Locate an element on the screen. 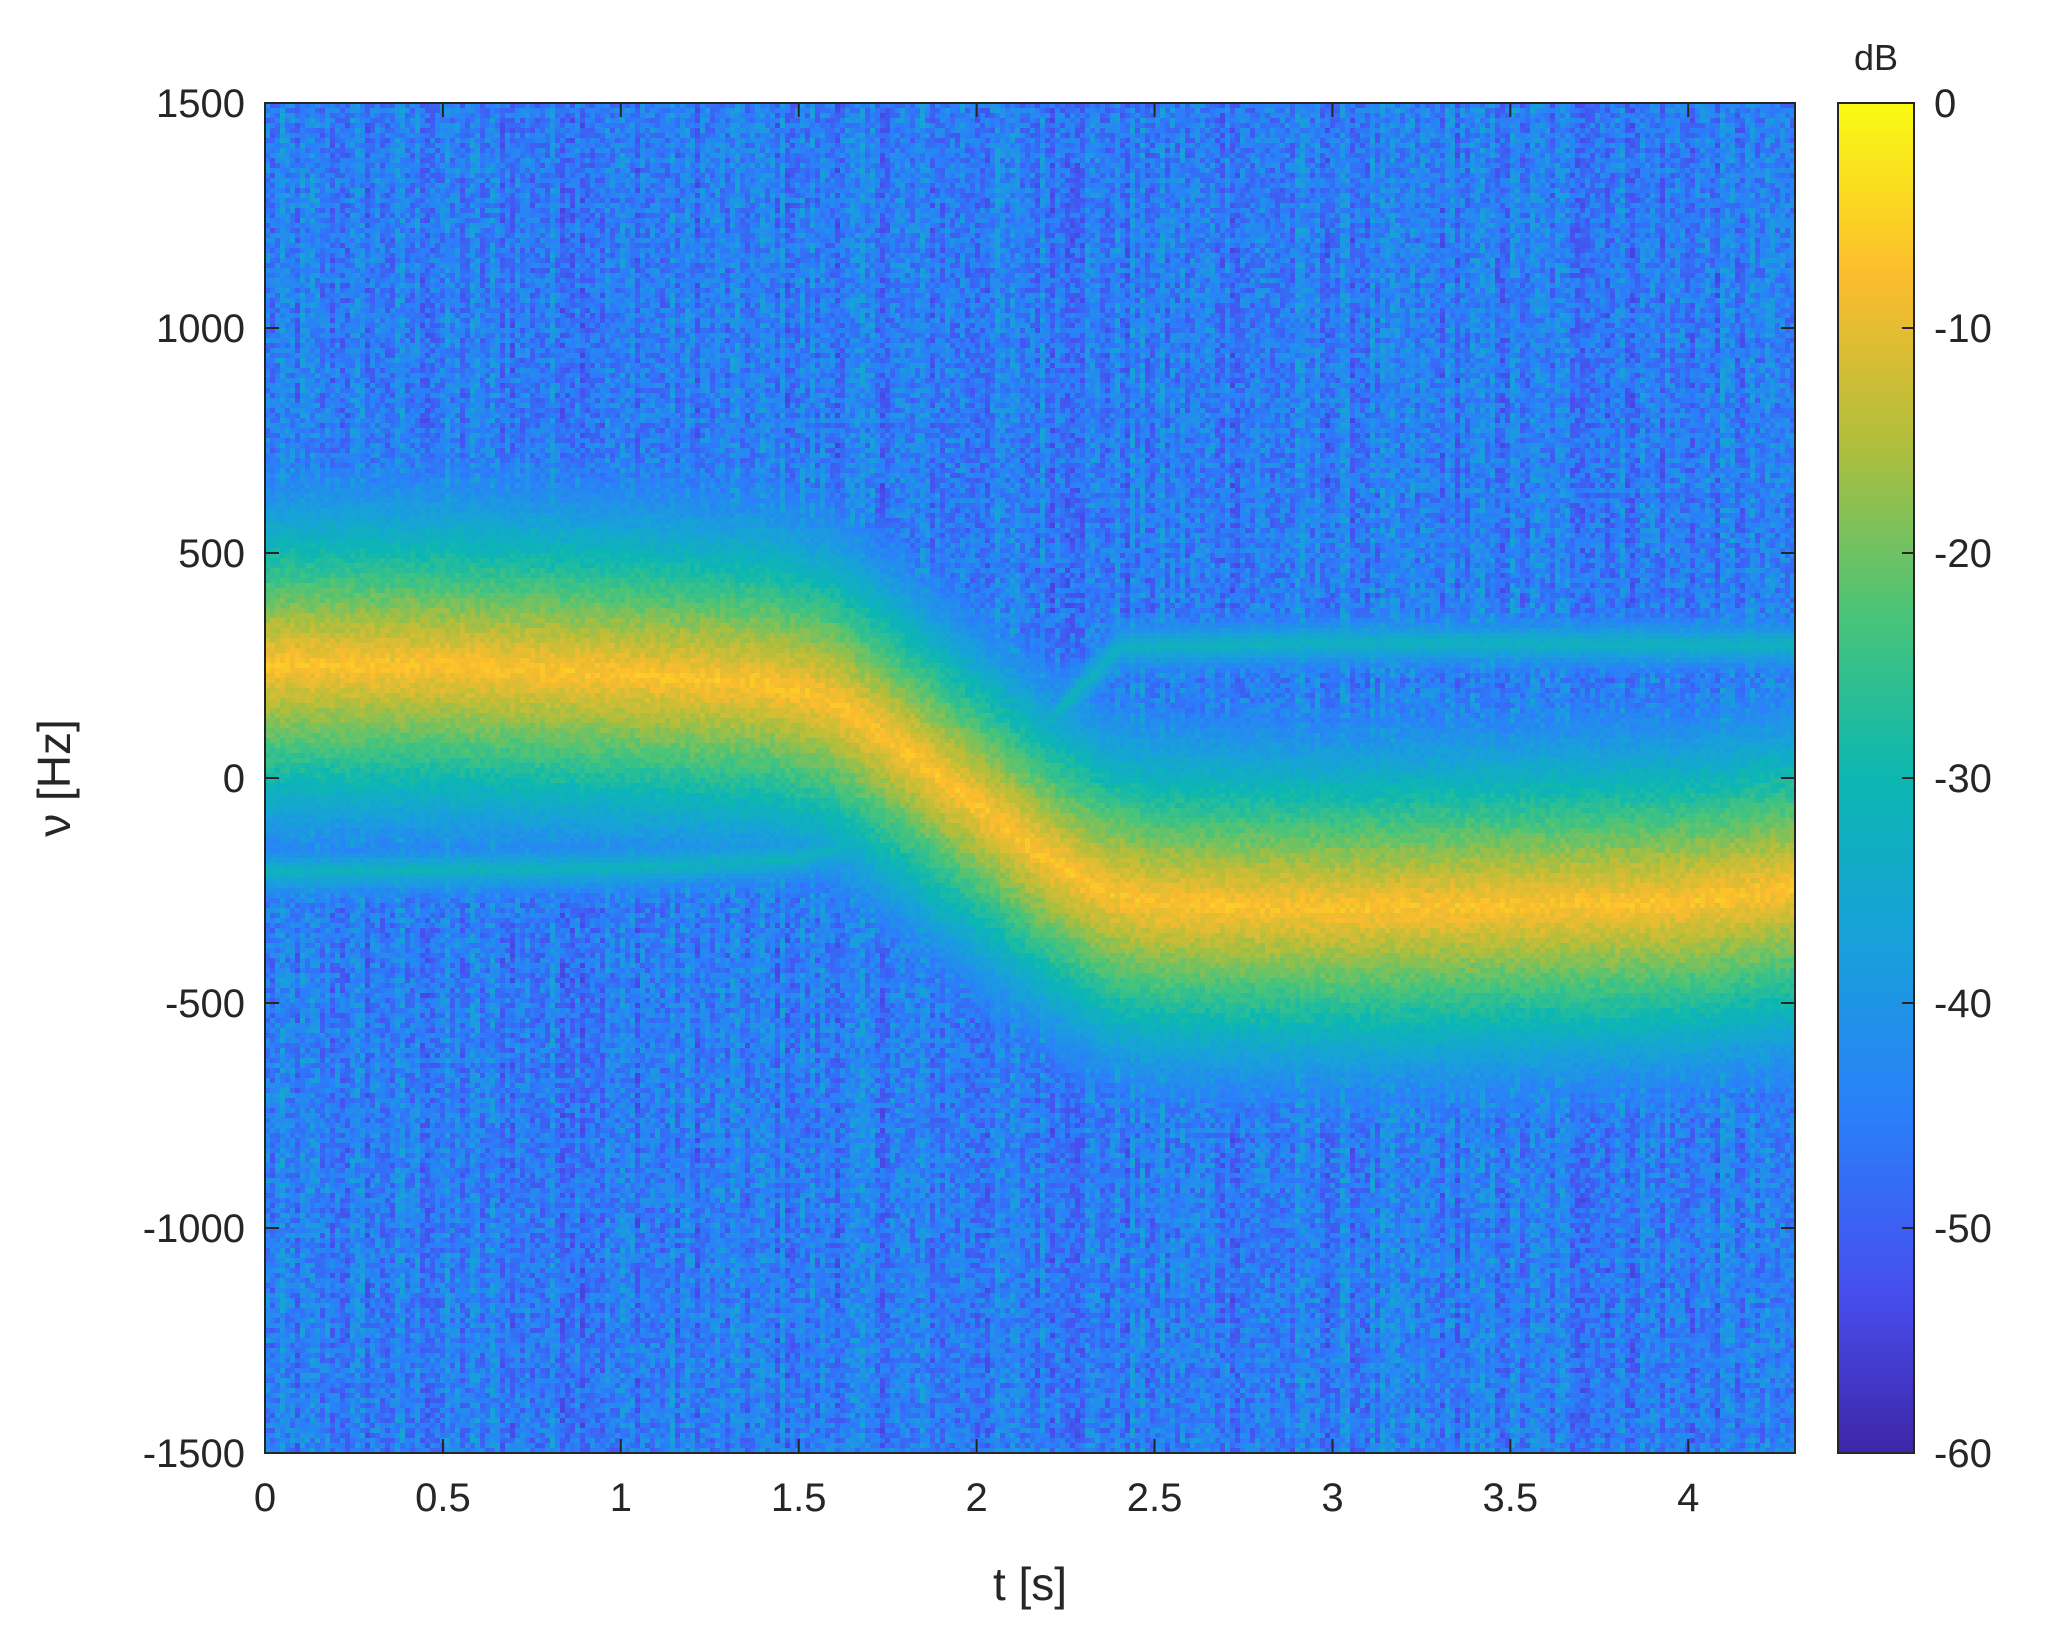 The width and height of the screenshot is (2049, 1628). x-tick-label: 1.5 is located at coordinates (799, 1498).